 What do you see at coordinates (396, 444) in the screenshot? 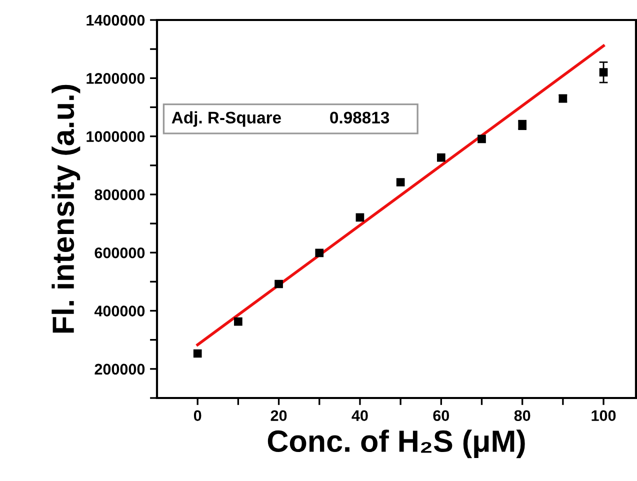
I see `x-axis-title: Conc. of H₂S (μM)` at bounding box center [396, 444].